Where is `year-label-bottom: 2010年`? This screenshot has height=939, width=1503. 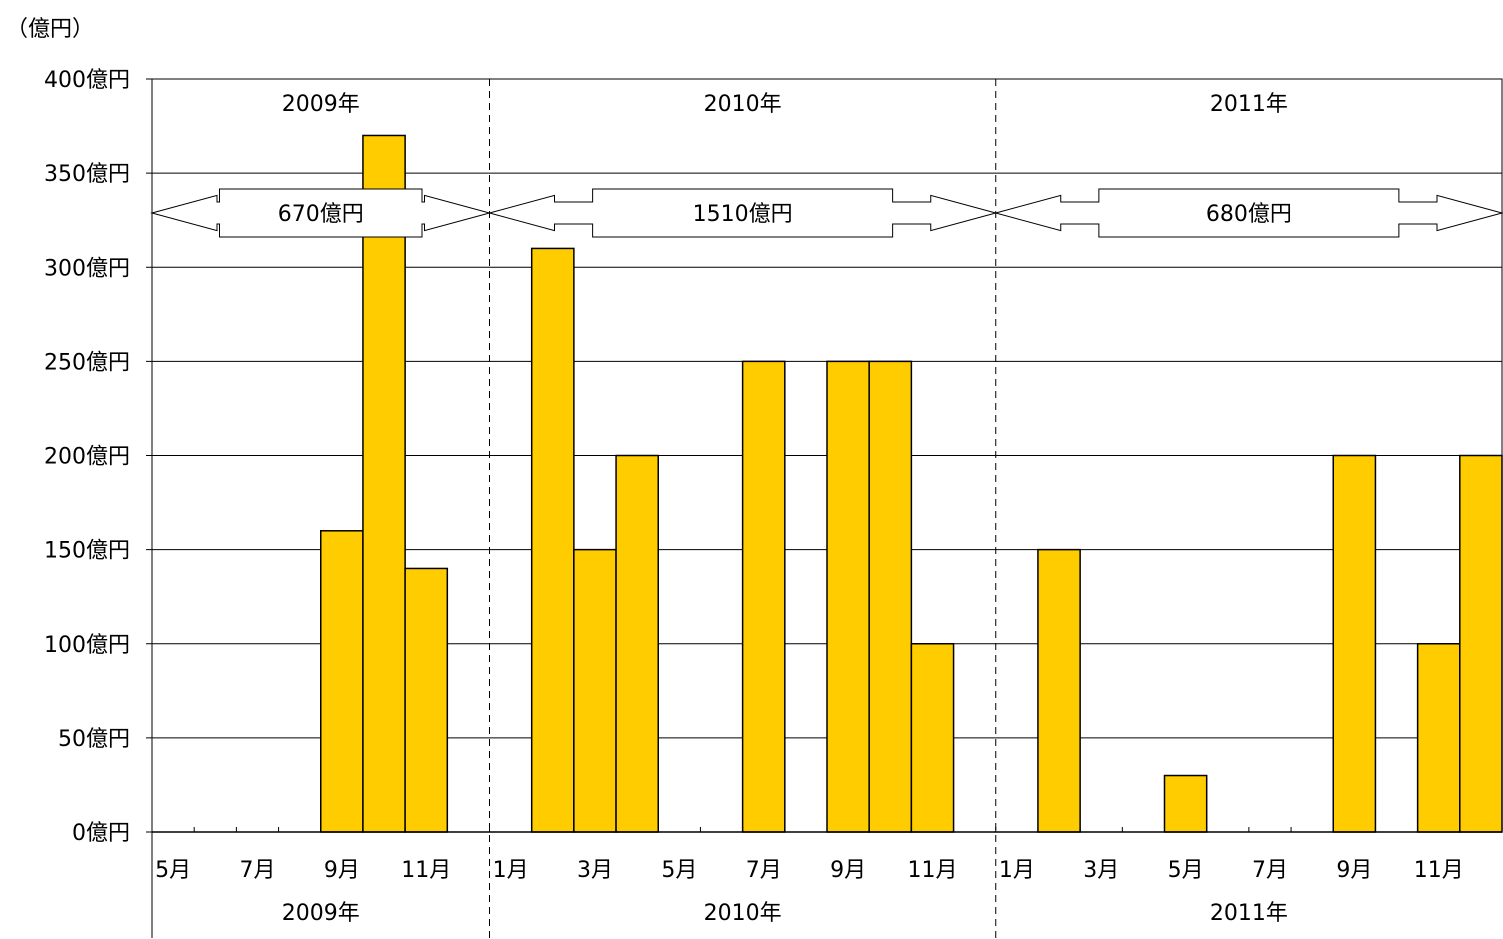
year-label-bottom: 2010年 is located at coordinates (743, 913).